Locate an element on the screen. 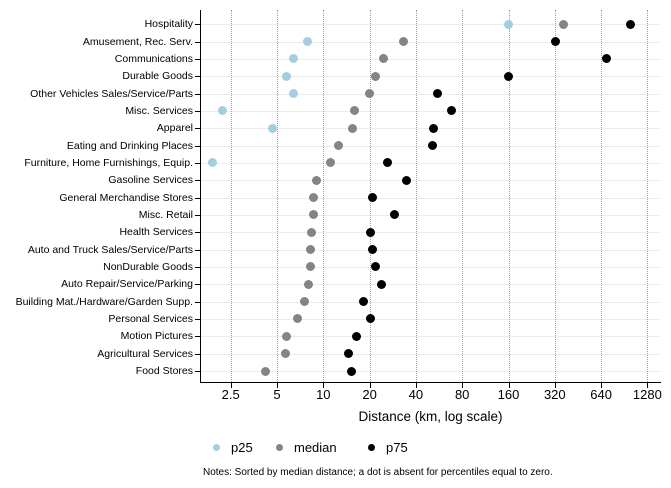 This screenshot has height=488, width=671. legend-item-p75: p75 is located at coordinates (388, 447).